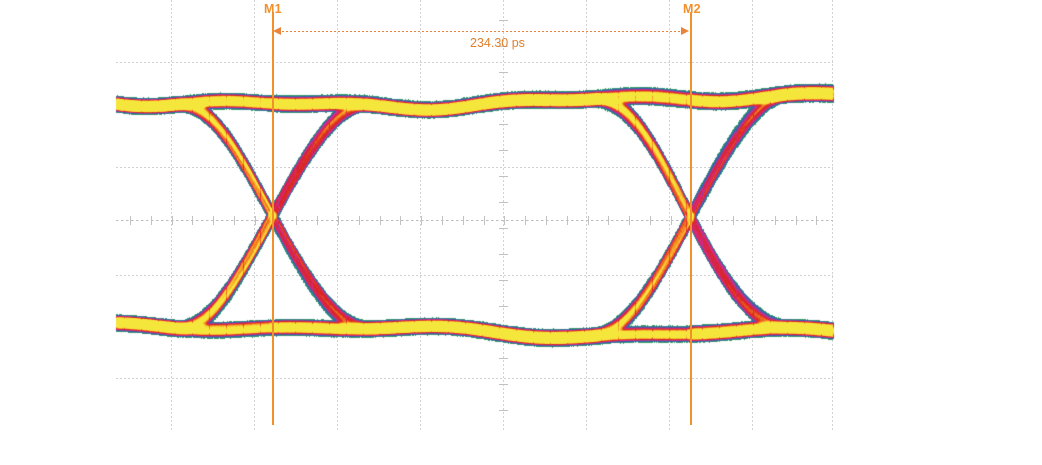 The image size is (1042, 465). What do you see at coordinates (692, 9) in the screenshot?
I see `marker-label-m2: M2` at bounding box center [692, 9].